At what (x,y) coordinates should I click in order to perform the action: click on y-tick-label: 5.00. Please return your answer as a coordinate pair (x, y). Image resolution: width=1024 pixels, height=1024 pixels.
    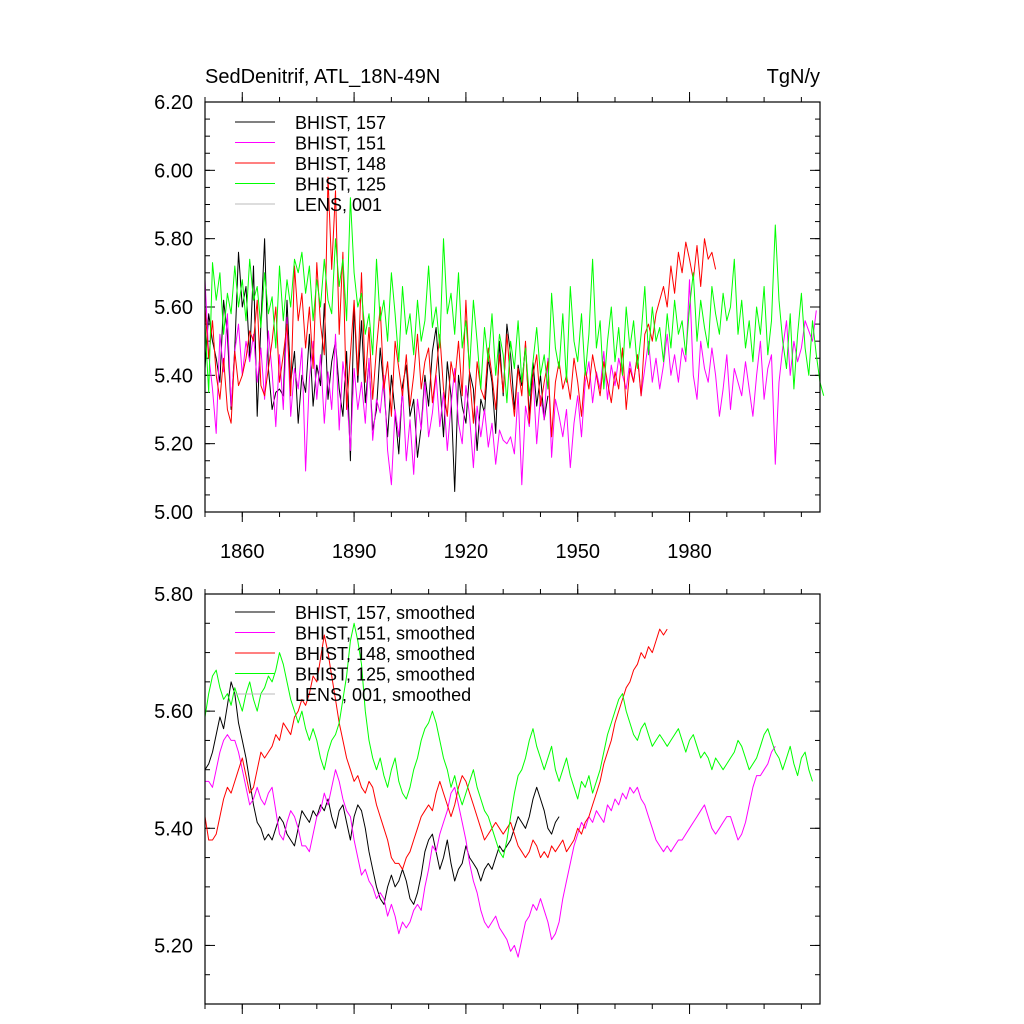
    Looking at the image, I should click on (173, 513).